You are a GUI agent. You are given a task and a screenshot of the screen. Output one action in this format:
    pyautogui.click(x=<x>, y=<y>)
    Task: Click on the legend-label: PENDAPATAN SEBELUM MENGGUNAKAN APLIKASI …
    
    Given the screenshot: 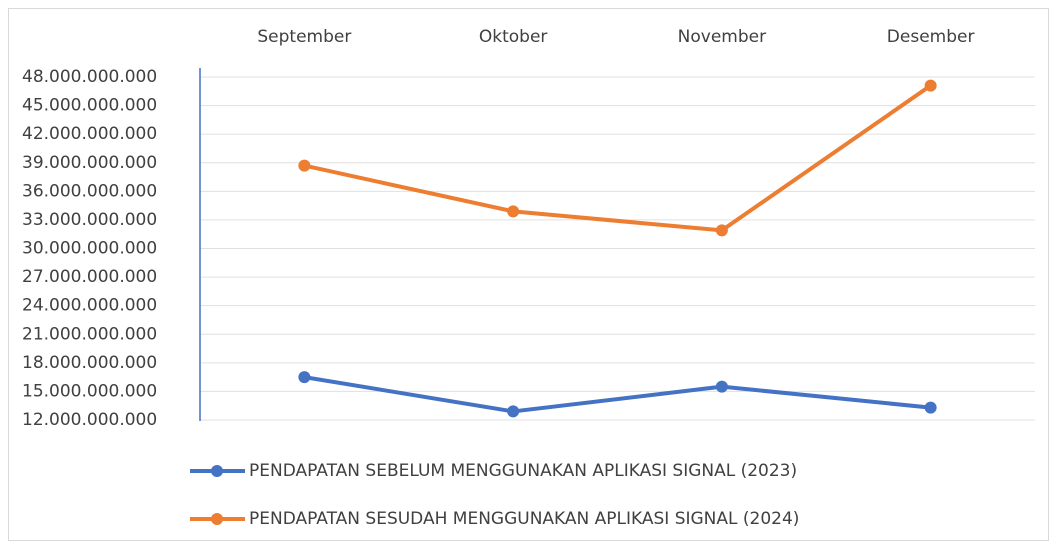 What is the action you would take?
    pyautogui.click(x=523, y=471)
    